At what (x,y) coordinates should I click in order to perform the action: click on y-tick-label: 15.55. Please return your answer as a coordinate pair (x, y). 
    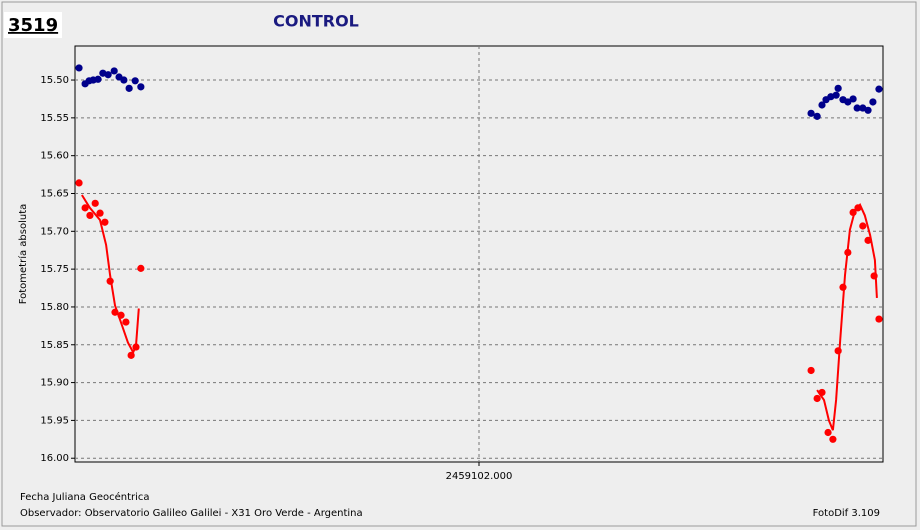
    Looking at the image, I should click on (54, 118).